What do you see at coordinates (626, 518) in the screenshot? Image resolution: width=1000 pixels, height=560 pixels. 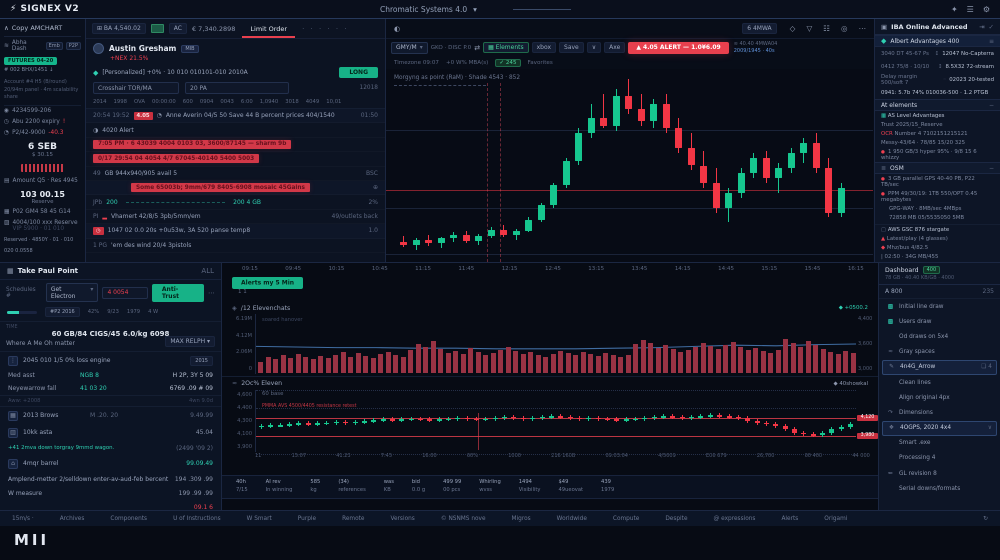 I see `footer-link: Compute` at bounding box center [626, 518].